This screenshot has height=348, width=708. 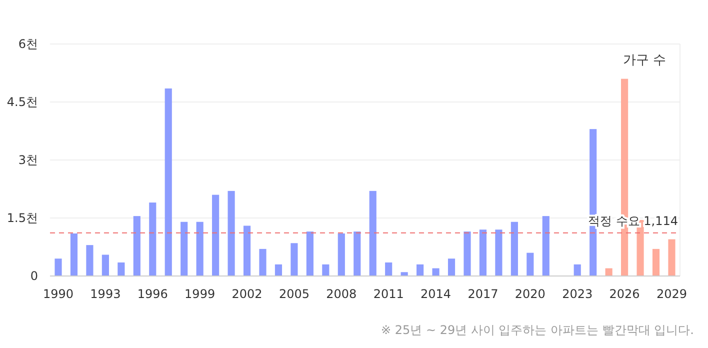 What do you see at coordinates (58, 294) in the screenshot?
I see `x-tick-label: 1990` at bounding box center [58, 294].